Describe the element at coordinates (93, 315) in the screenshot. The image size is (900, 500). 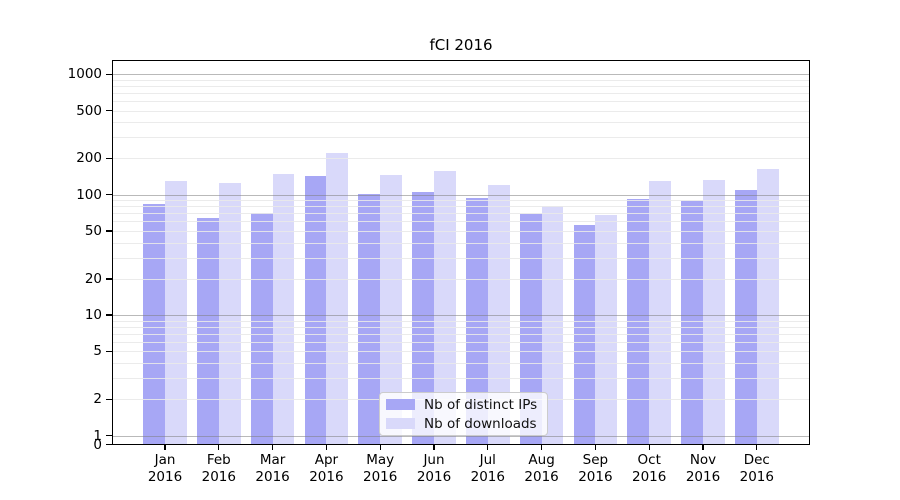
I see `y-tick-label: 10` at that location.